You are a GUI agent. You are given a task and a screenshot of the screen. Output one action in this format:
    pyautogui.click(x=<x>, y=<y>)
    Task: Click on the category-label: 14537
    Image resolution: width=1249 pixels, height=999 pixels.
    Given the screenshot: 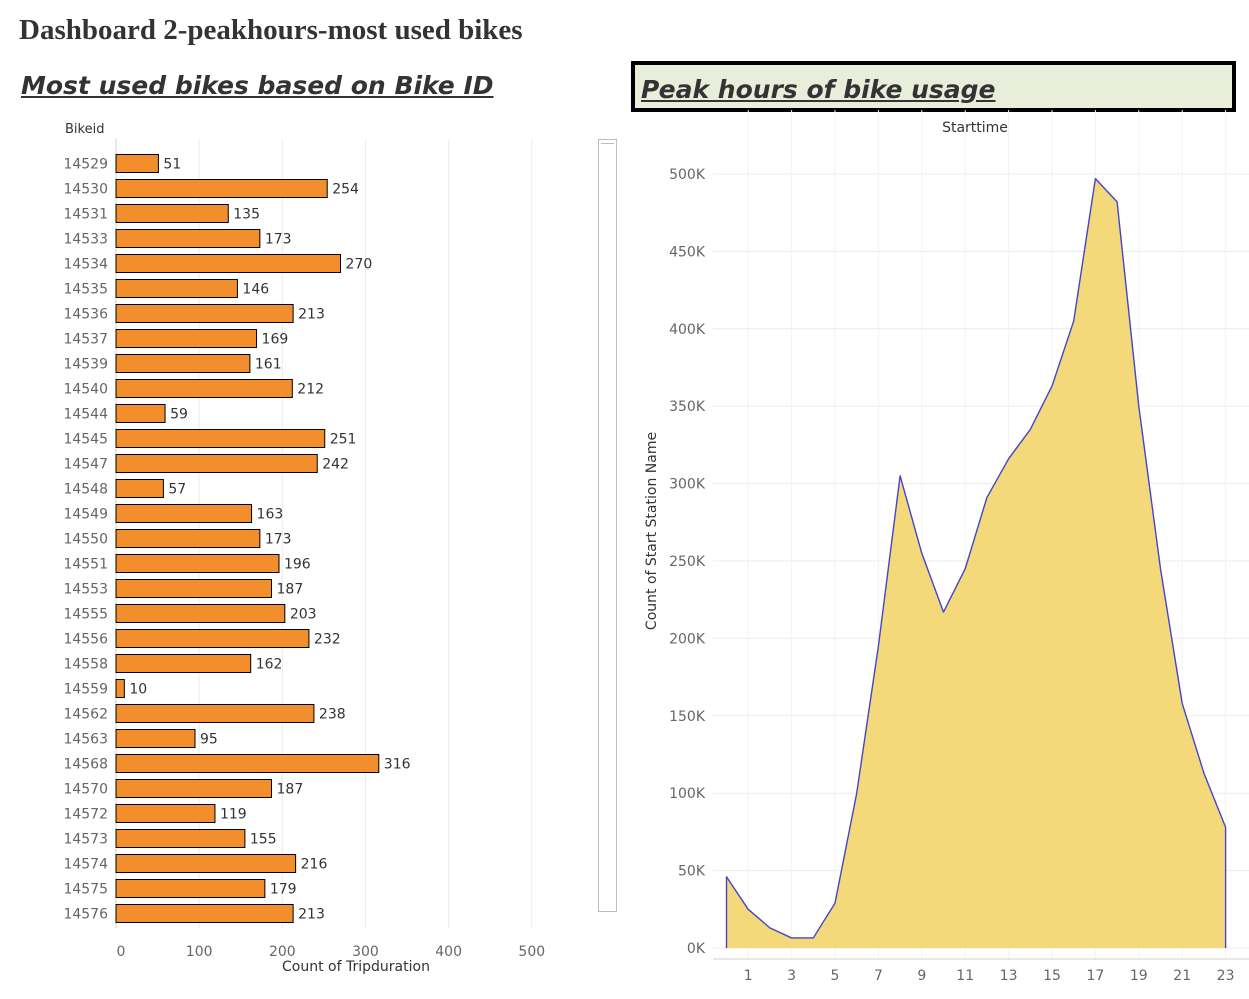 What is the action you would take?
    pyautogui.click(x=85, y=340)
    